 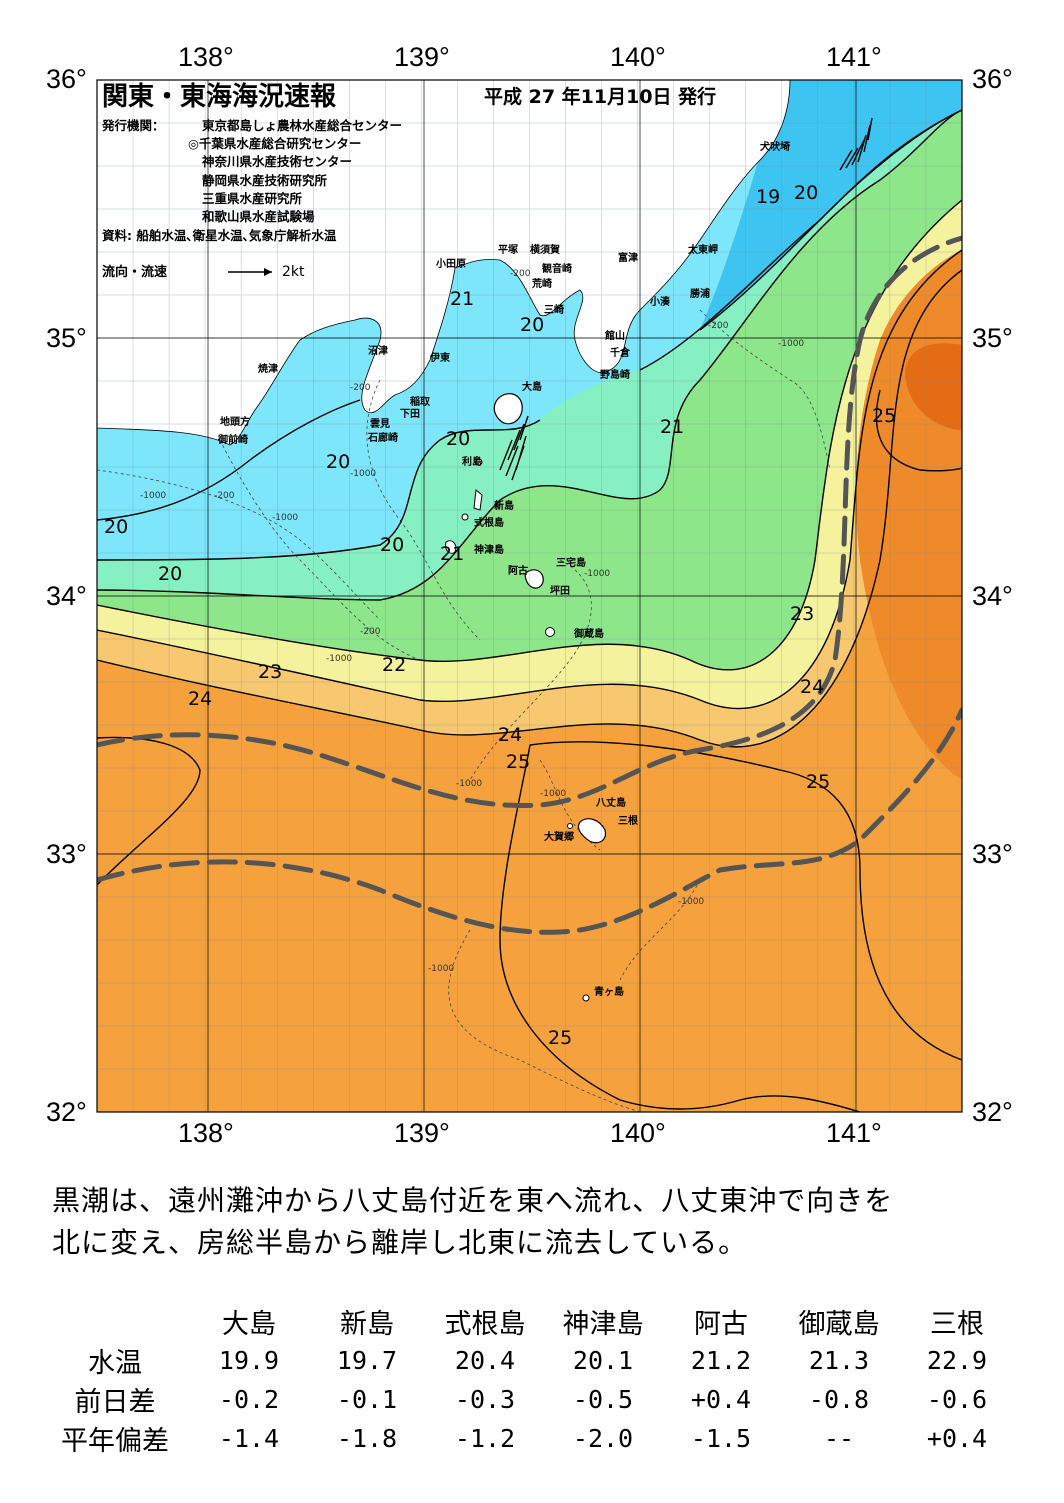 I want to click on table-row-label: 水温, so click(x=115, y=1363).